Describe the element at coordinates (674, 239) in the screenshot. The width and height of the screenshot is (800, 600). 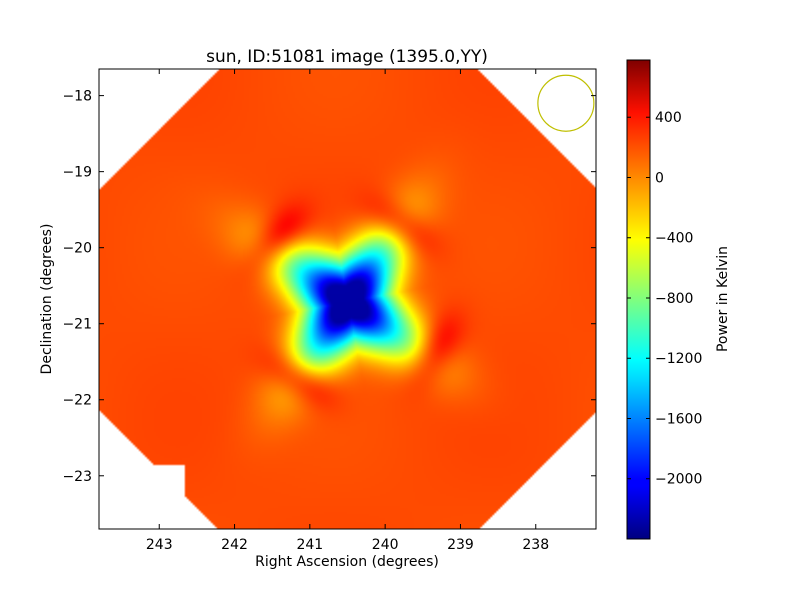
I see `colorbar-tick-label: −400` at that location.